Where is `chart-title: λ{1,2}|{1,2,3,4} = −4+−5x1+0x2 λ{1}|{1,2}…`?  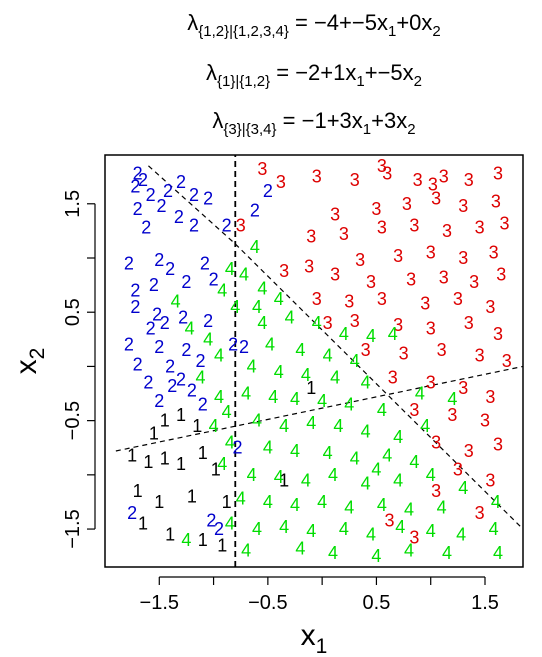 chart-title: λ{1,2}|{1,2,3,4} = −4+−5x1+0x2 λ{1}|{1,2}… is located at coordinates (314, 74).